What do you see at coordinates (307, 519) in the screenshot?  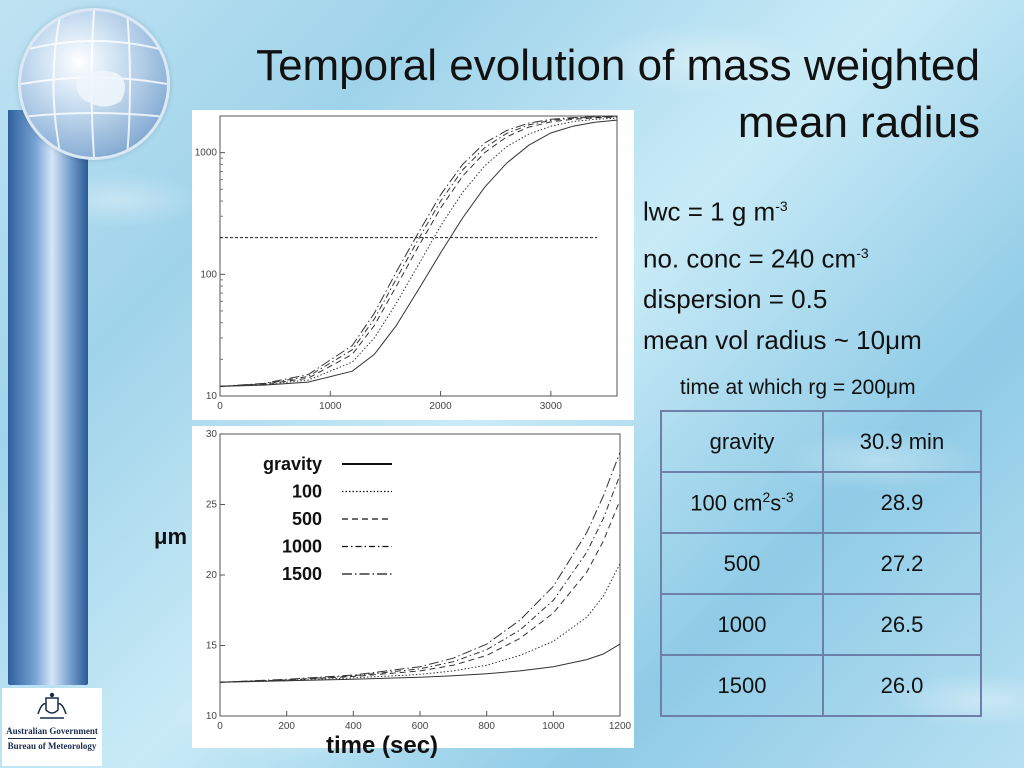 I see `legend-label-500: 500` at bounding box center [307, 519].